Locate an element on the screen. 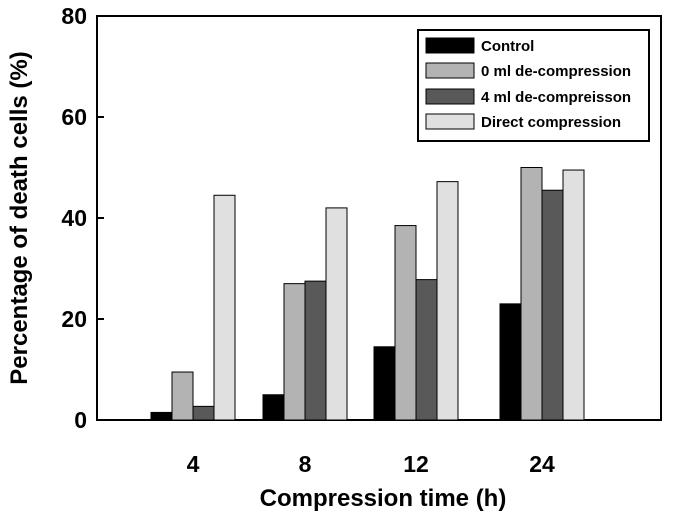 The width and height of the screenshot is (675, 518). legend-label: 0 ml de-compression is located at coordinates (556, 71).